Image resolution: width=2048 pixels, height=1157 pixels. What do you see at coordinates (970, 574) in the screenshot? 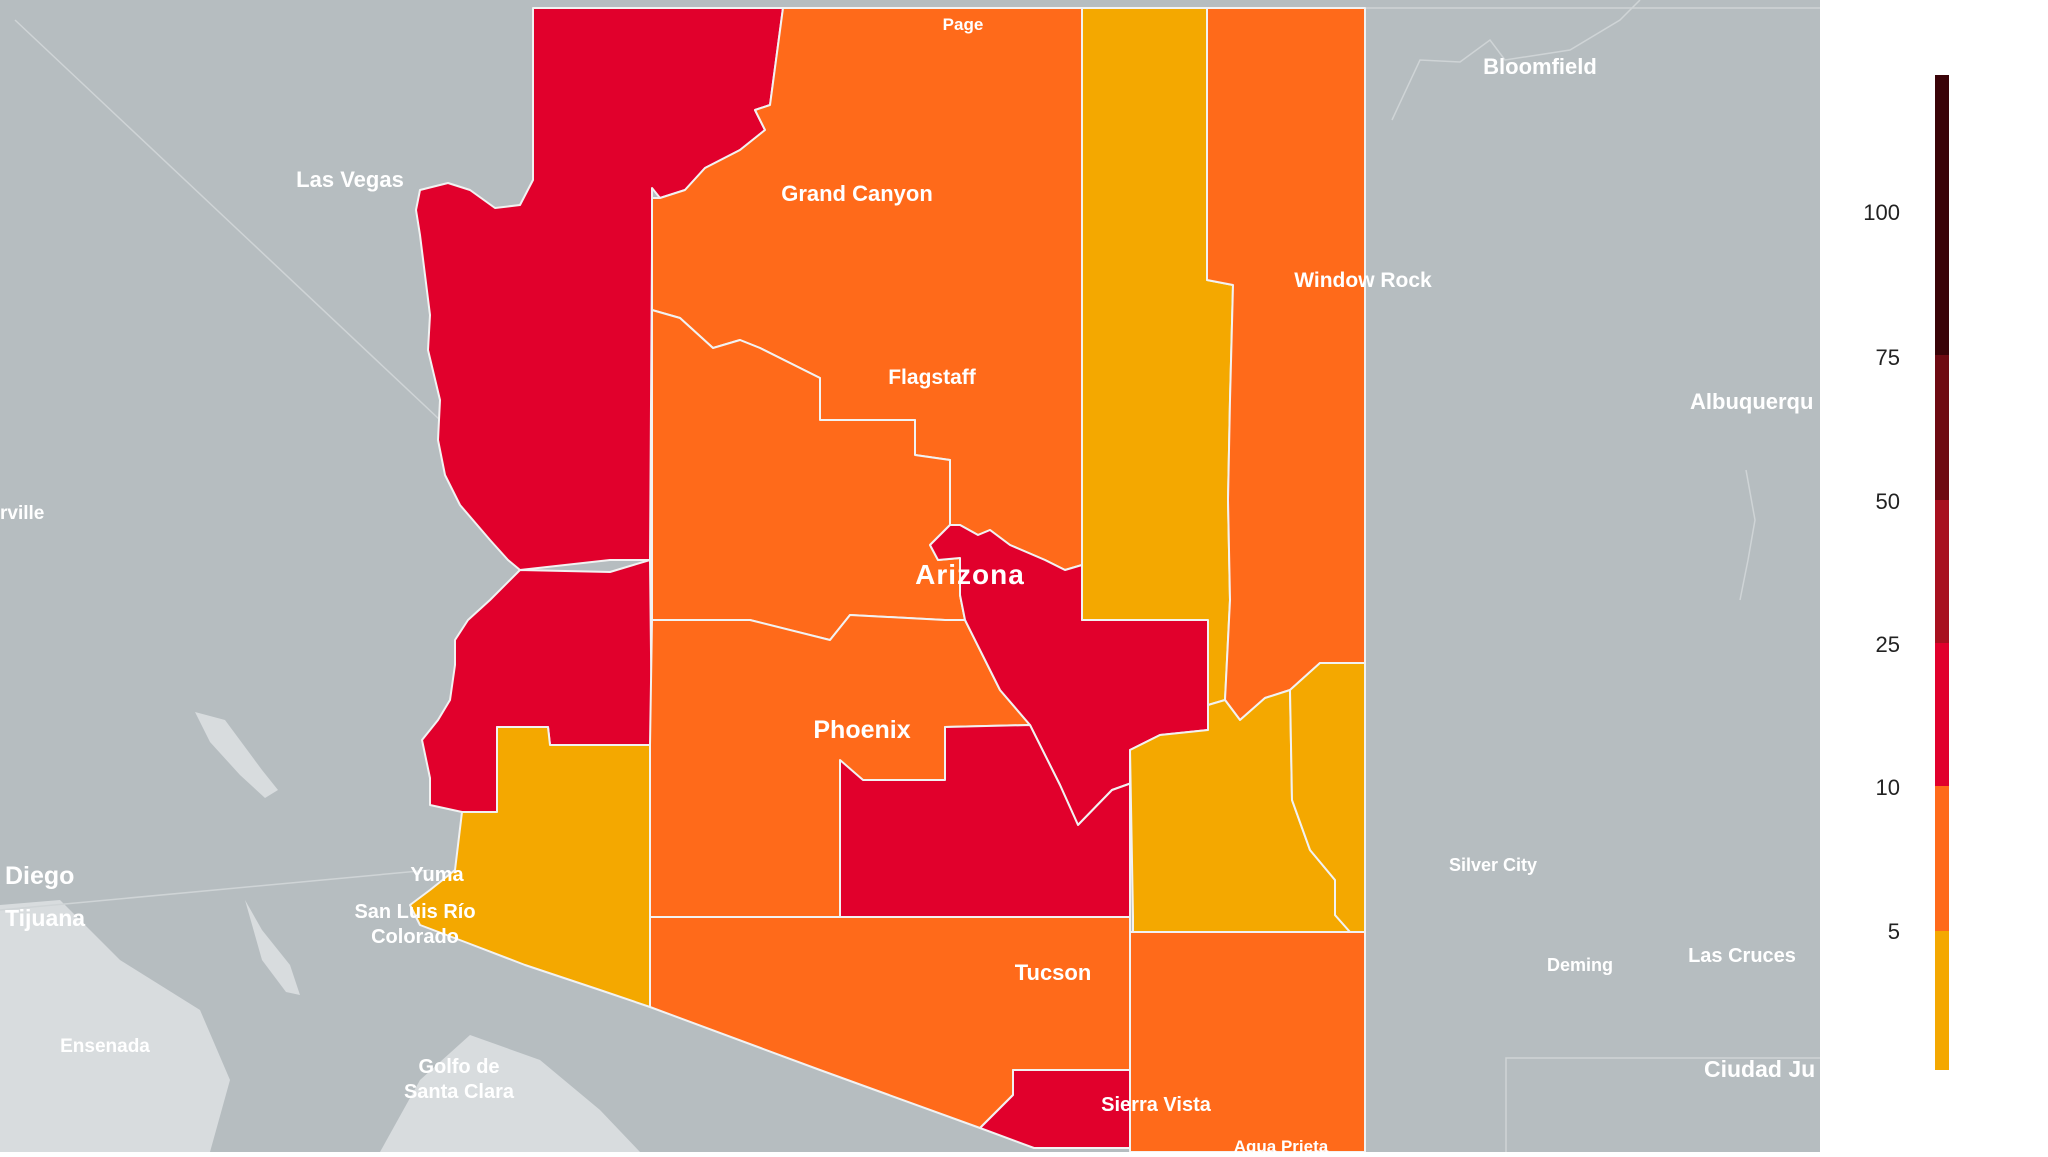
I see `state-label: Arizona` at bounding box center [970, 574].